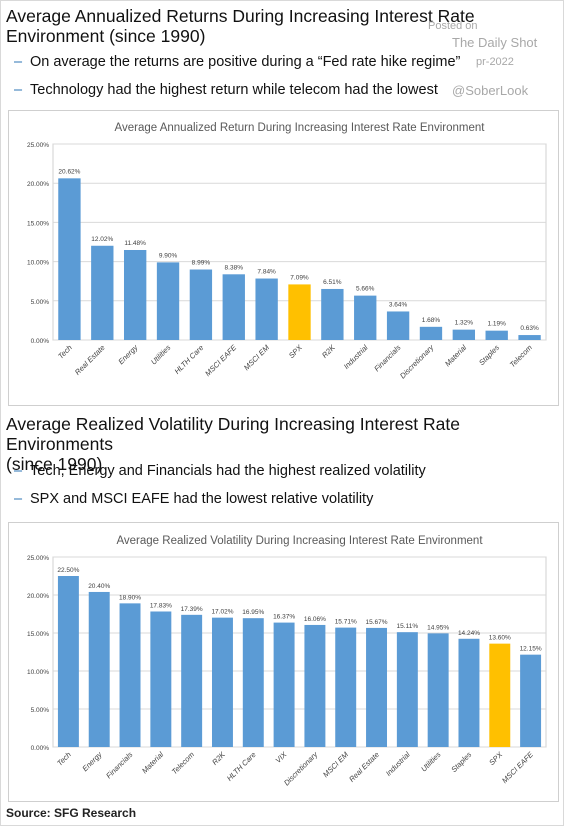 The height and width of the screenshot is (826, 564). Describe the element at coordinates (365, 289) in the screenshot. I see `data-label: 5.66%` at that location.